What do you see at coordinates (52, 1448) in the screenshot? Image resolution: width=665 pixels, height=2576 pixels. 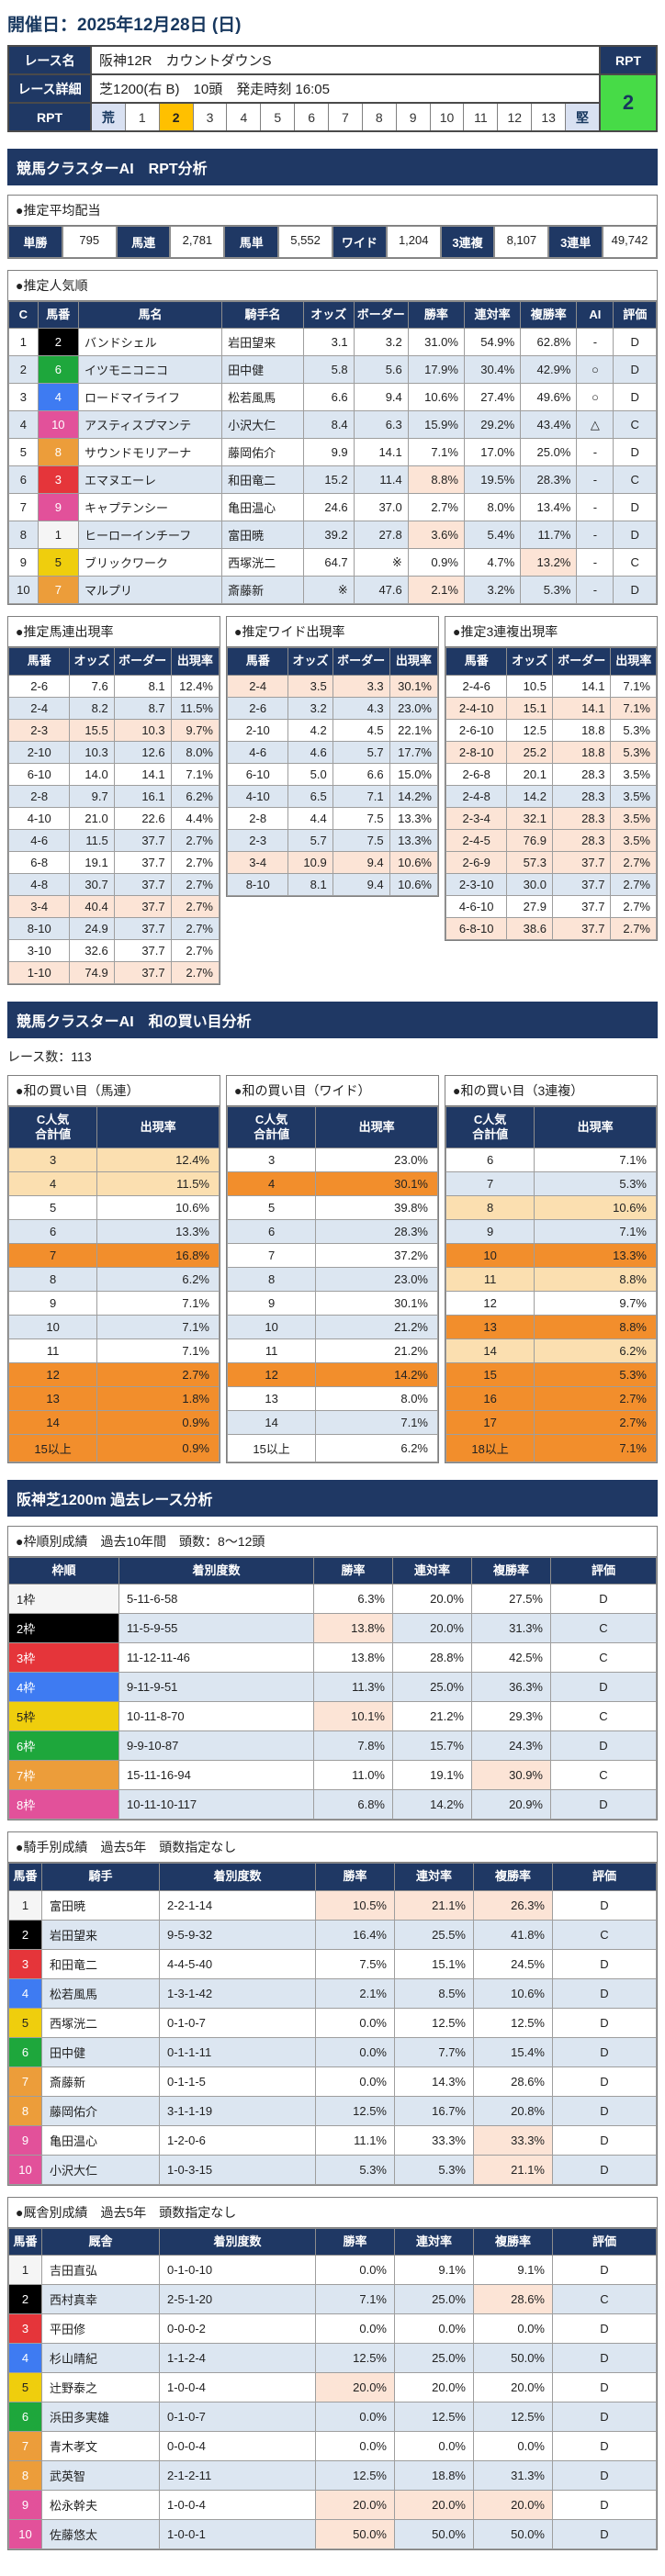 I see `cell: 15以上` at bounding box center [52, 1448].